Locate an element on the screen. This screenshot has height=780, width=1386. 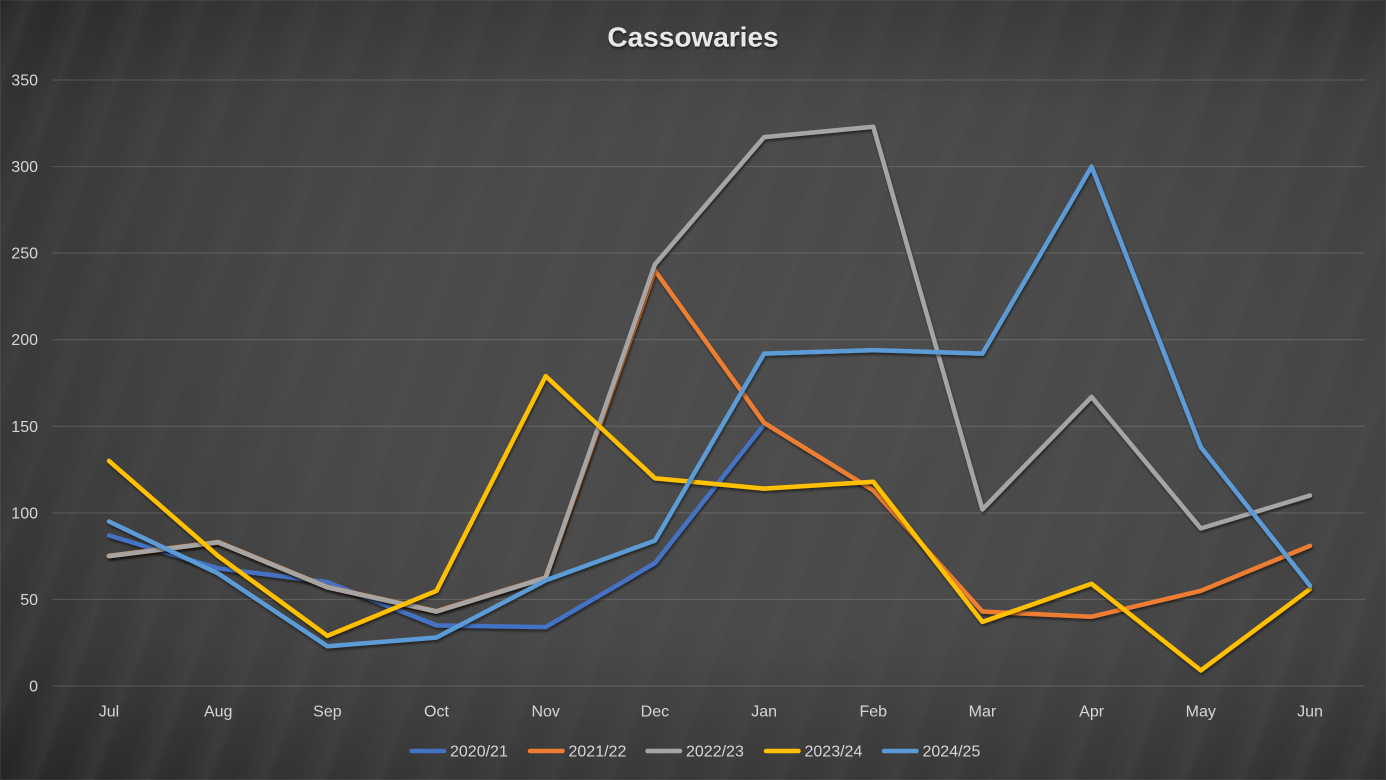
svg-text: Aug is located at coordinates (218, 712).